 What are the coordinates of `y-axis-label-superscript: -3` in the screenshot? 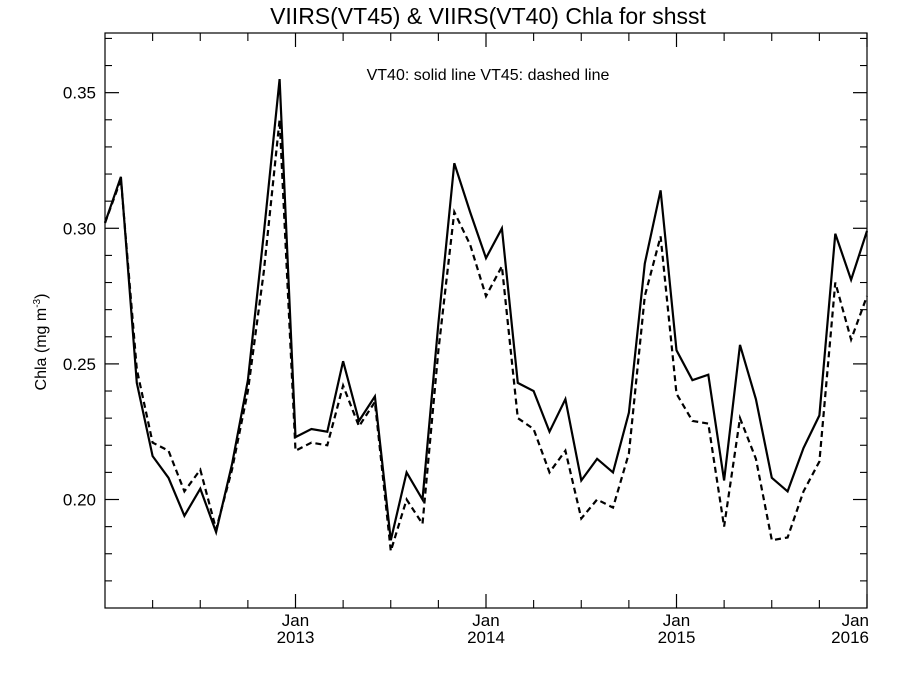 It's located at (37, 302).